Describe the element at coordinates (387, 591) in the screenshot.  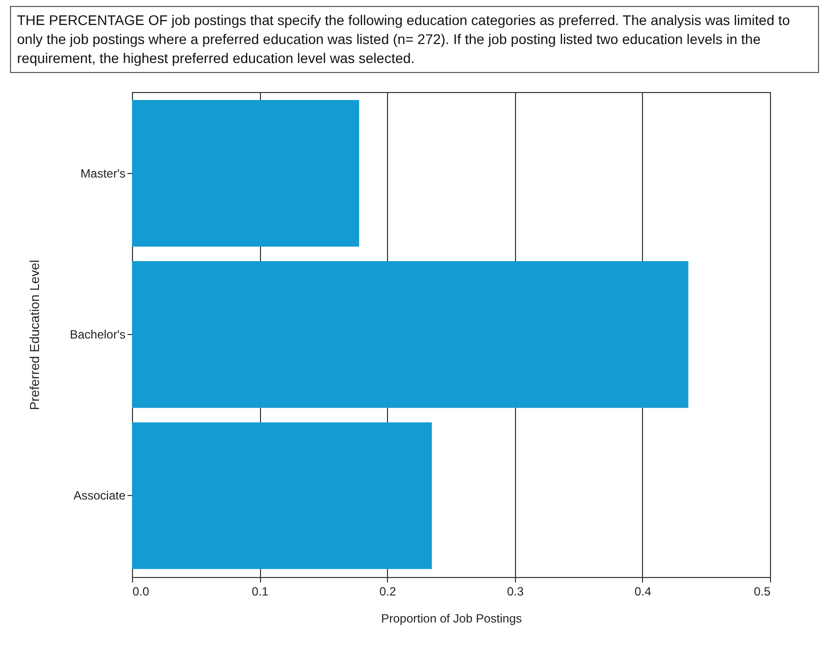
I see `x-tick-label: 0.2` at that location.